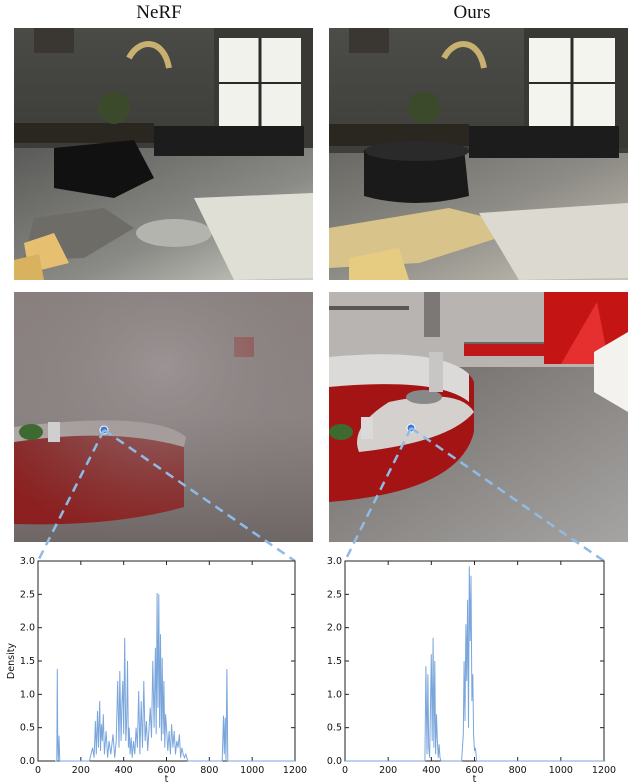 This screenshot has width=628, height=784. I want to click on y-axis-label: Density, so click(11, 661).